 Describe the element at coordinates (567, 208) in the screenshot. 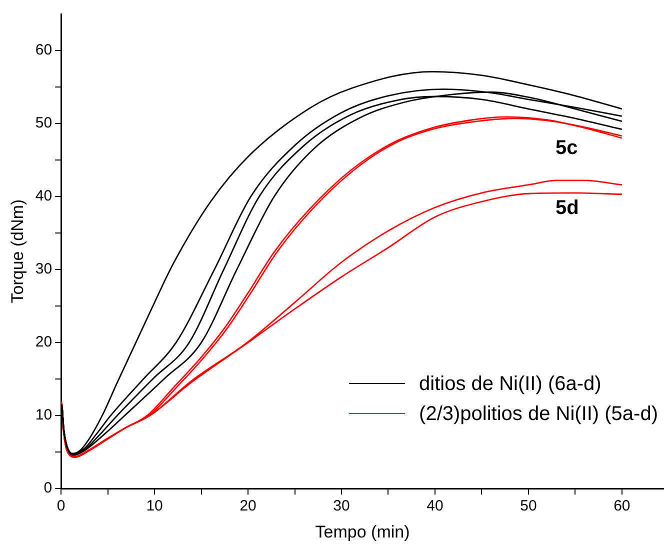

I see `annotation: 5d` at that location.